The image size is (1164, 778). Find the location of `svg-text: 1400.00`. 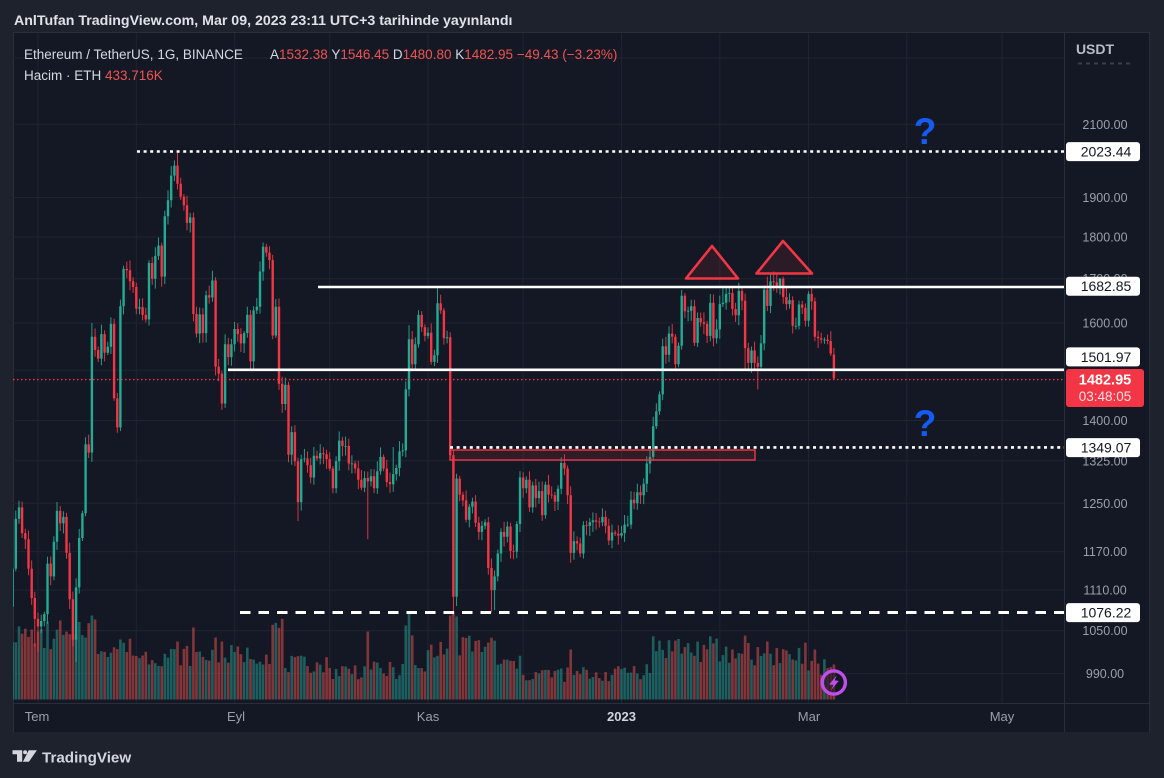

svg-text: 1400.00 is located at coordinates (1104, 421).